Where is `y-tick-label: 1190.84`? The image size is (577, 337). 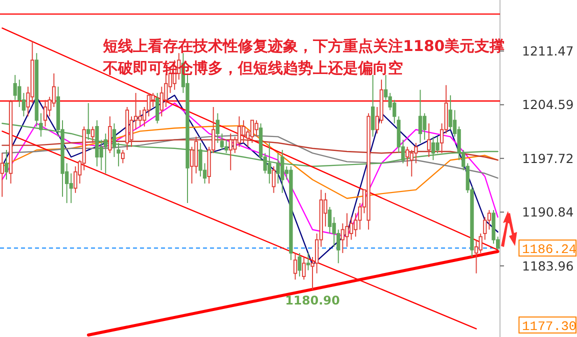 y-tick-label: 1190.84 is located at coordinates (548, 212).